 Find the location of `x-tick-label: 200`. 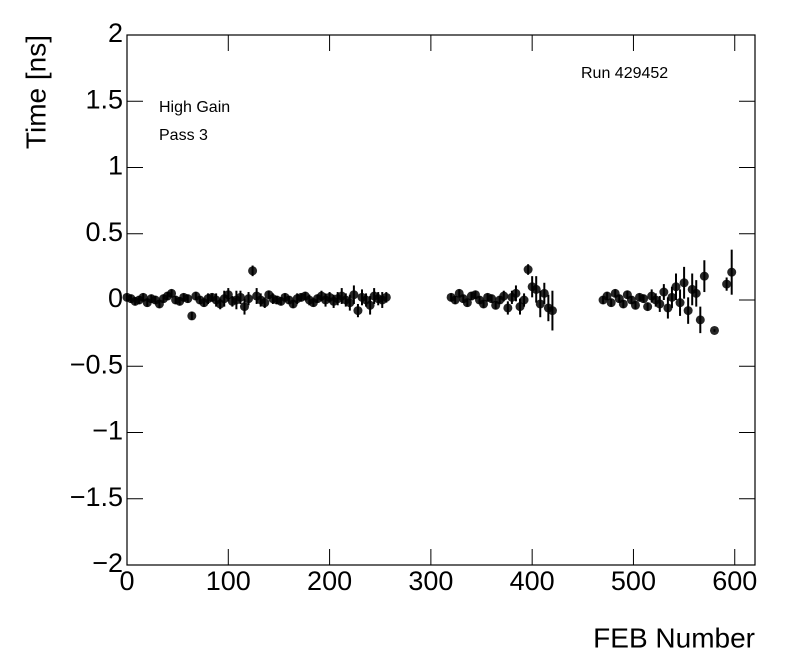

x-tick-label: 200 is located at coordinates (329, 581).